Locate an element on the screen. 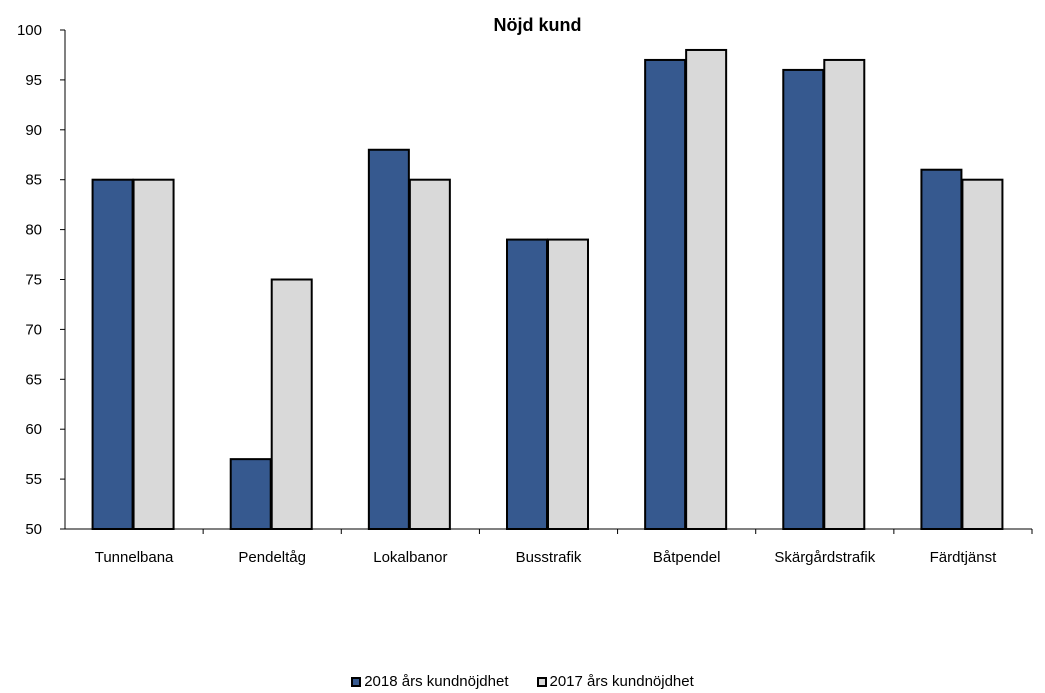 This screenshot has width=1045, height=693. y-tick-label: 90 is located at coordinates (33, 130).